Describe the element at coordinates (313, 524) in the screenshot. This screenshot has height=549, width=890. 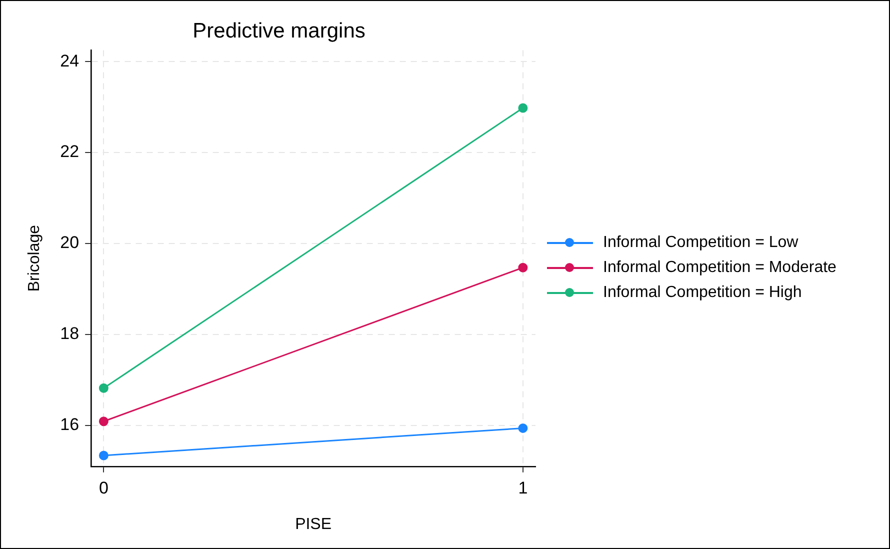
I see `x-axis-title: PISE` at that location.